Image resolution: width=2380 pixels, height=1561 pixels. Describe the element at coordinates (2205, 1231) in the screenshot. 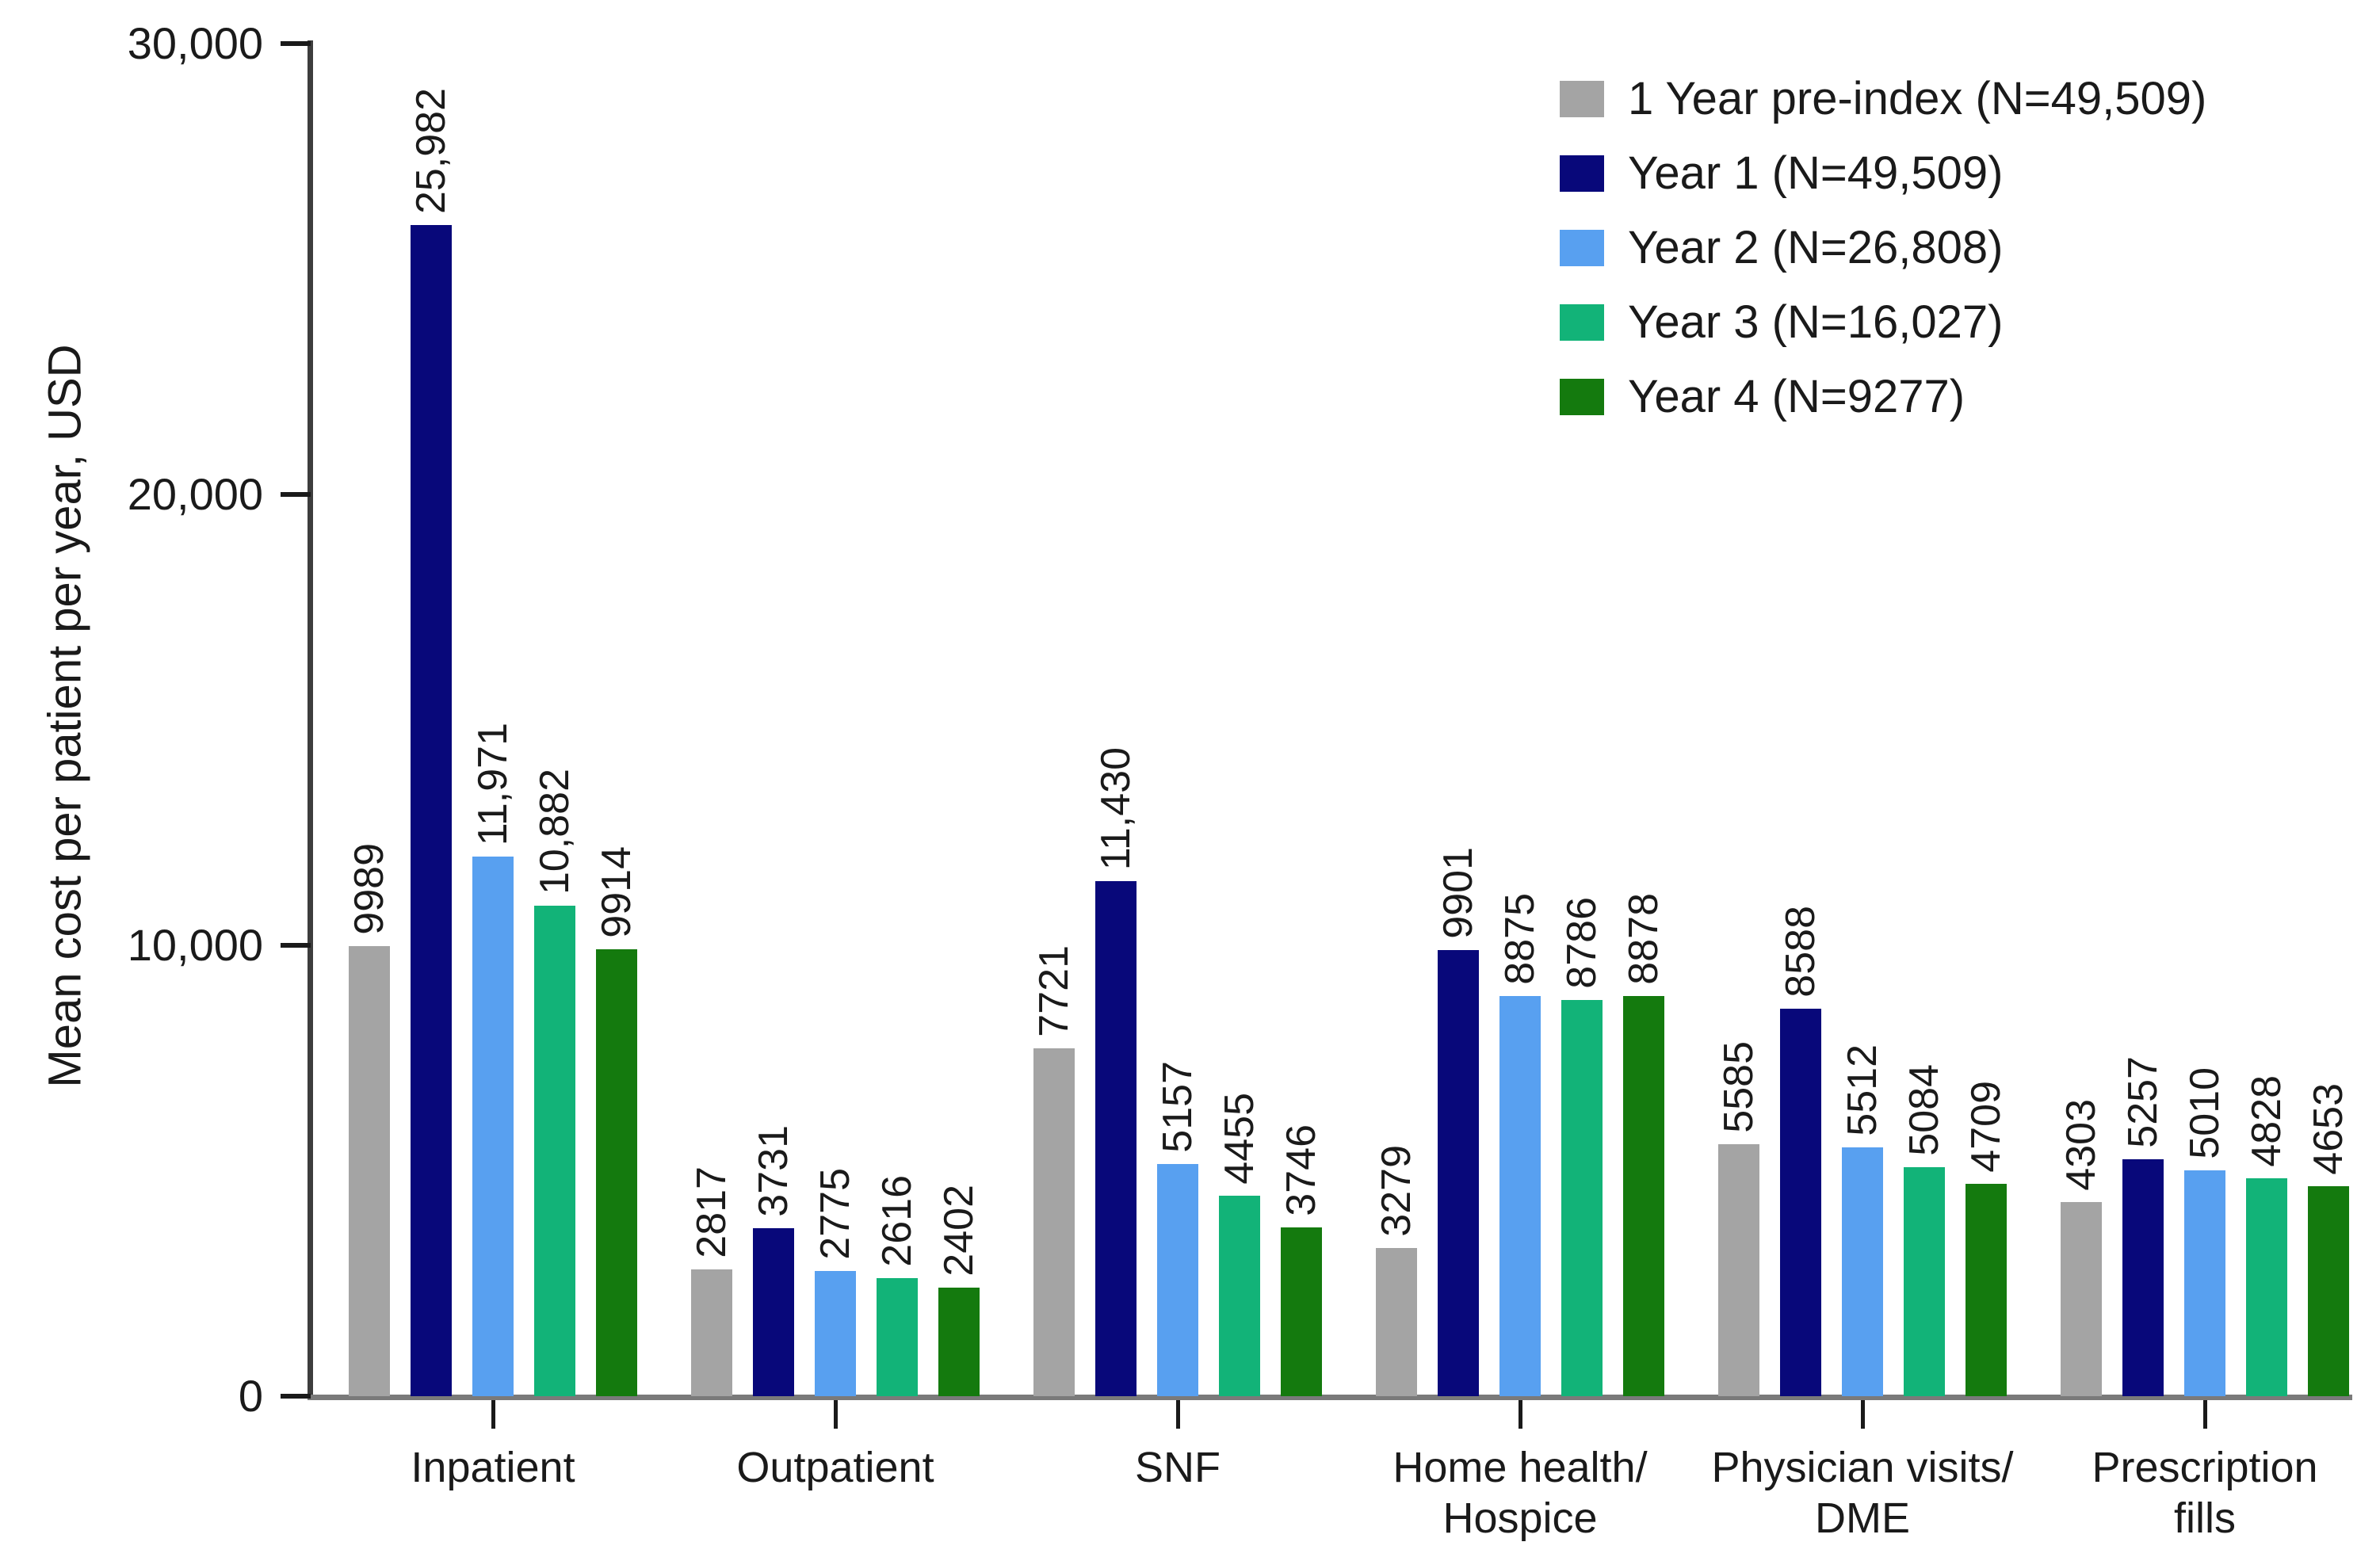

I see `bar: 5010` at that location.